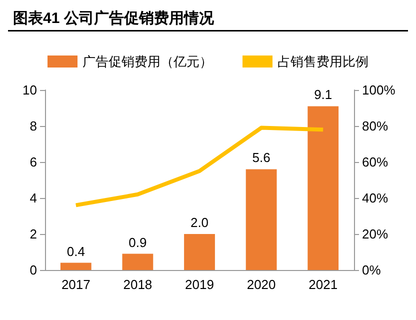  What do you see at coordinates (372, 270) in the screenshot?
I see `y2-tick-label: 0%` at bounding box center [372, 270].